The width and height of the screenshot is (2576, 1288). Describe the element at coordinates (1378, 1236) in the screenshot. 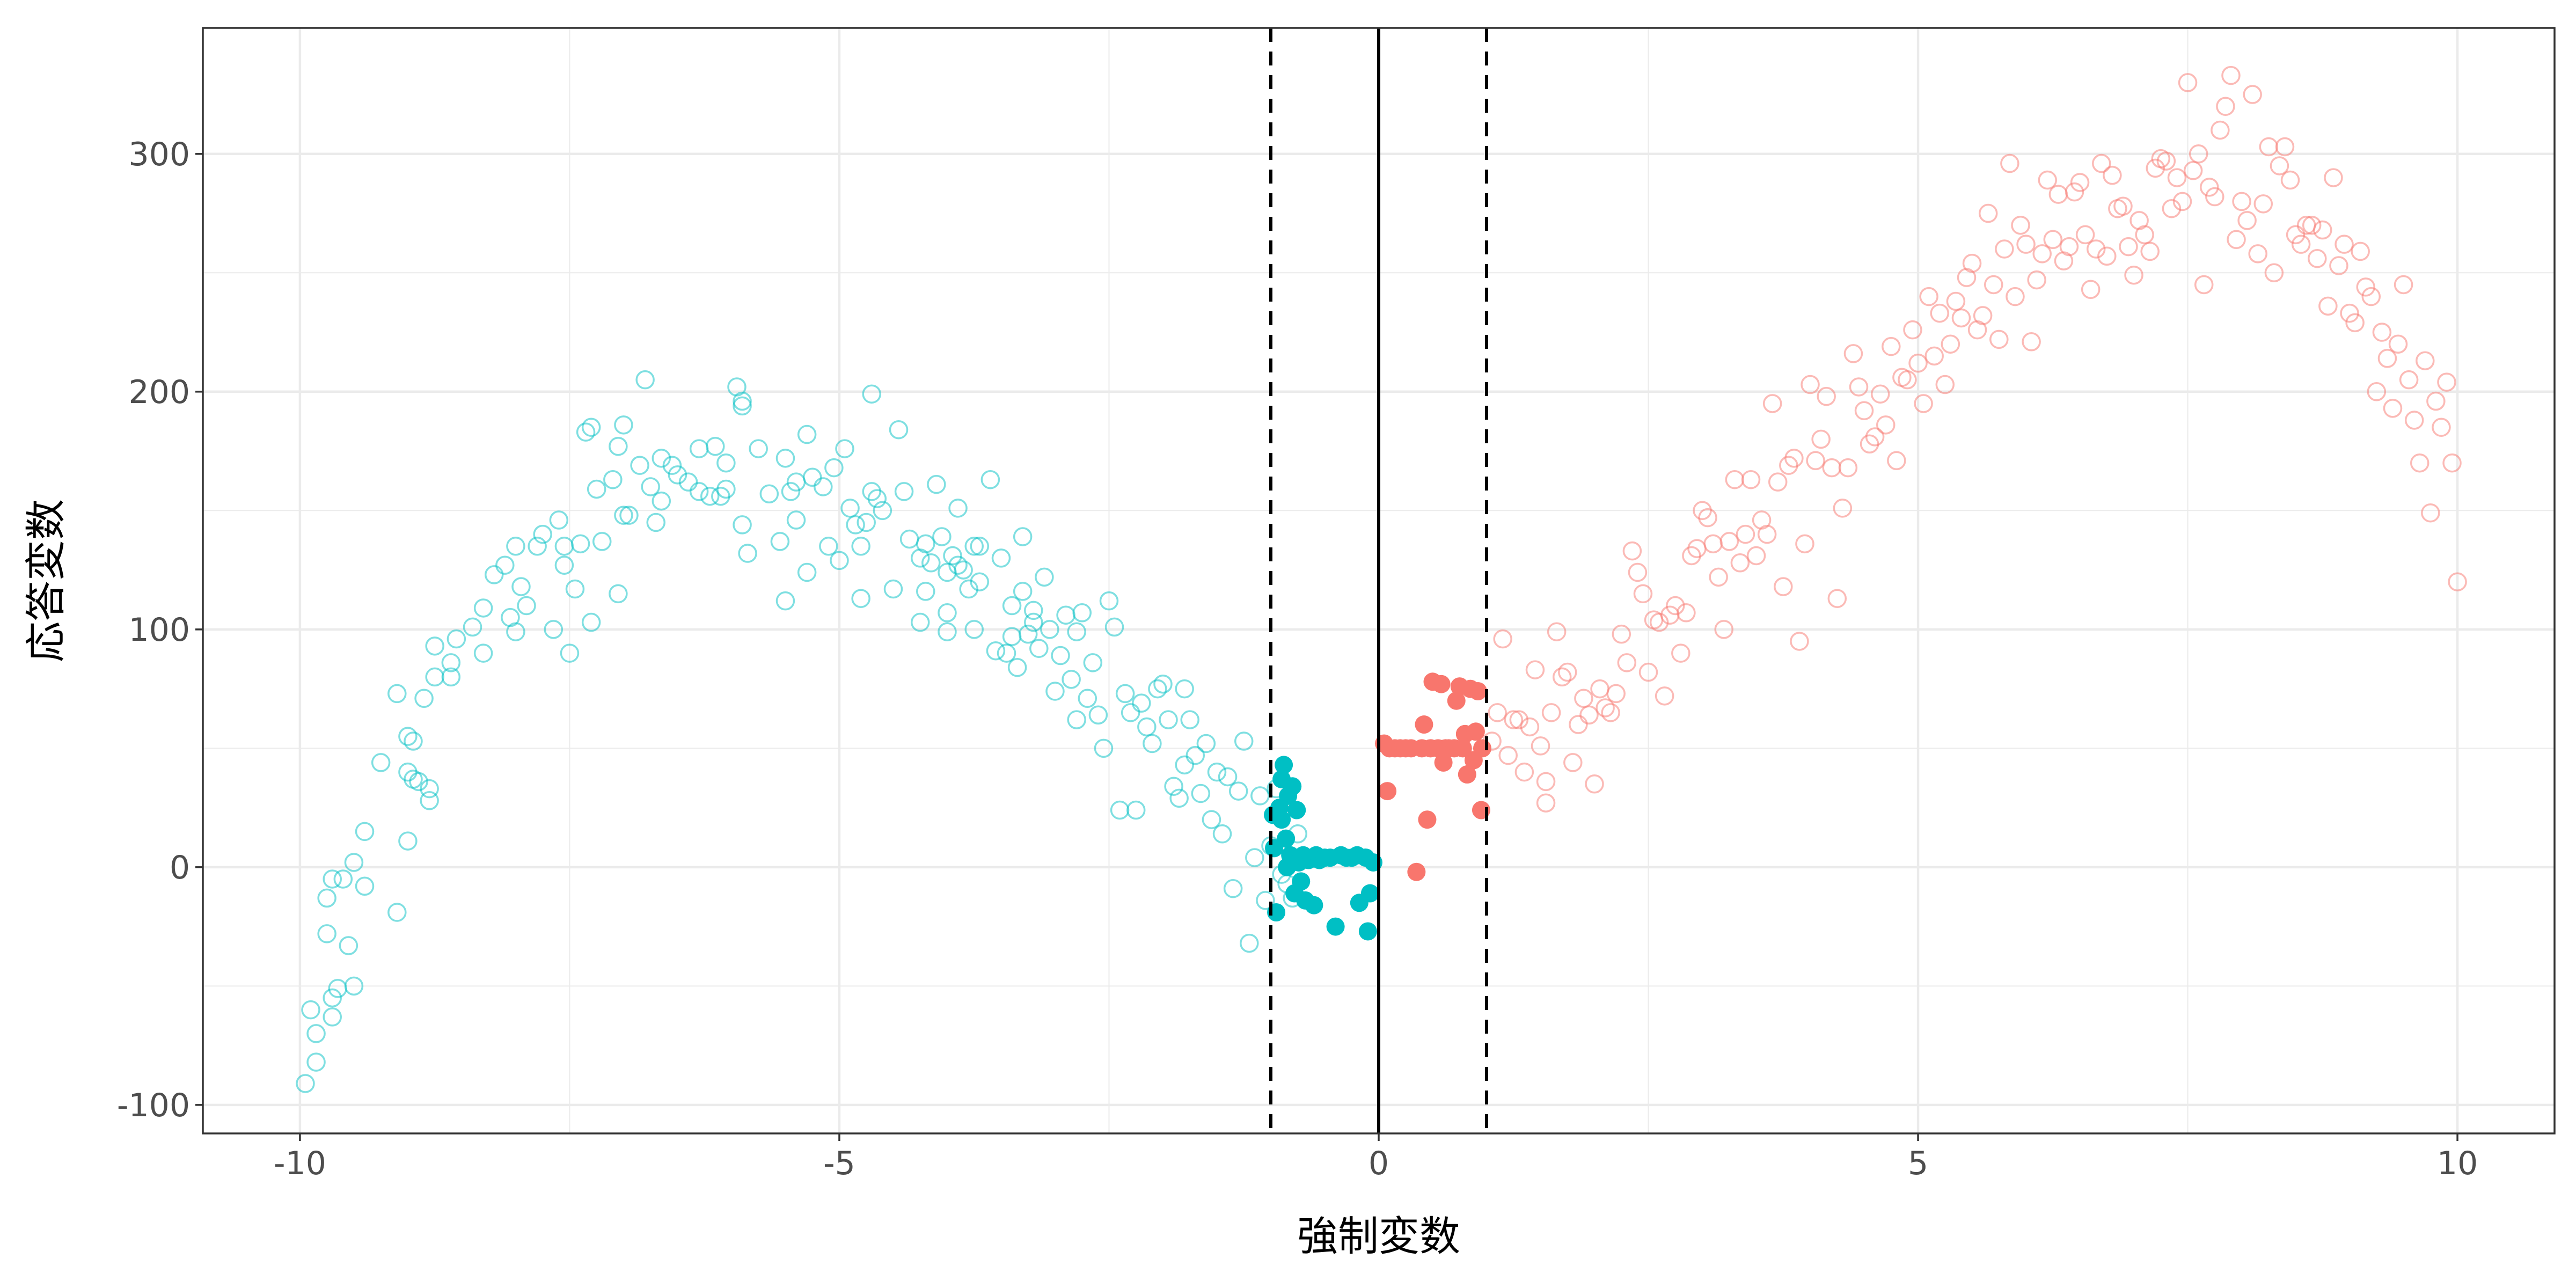

I see `x-axis-title: 強制変数` at that location.